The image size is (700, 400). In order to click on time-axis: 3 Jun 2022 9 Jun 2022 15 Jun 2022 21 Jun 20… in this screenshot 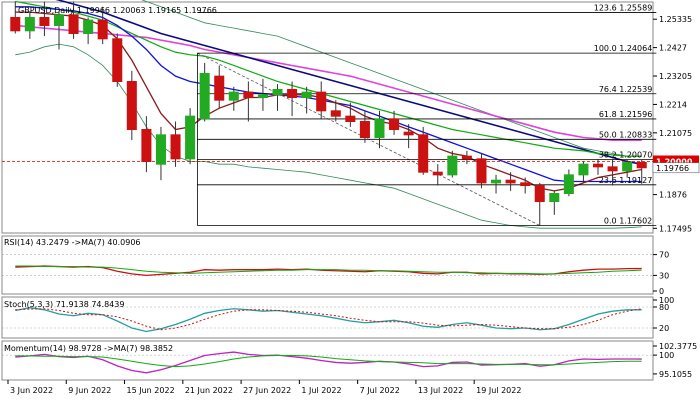, I will do `click(264, 387)`.